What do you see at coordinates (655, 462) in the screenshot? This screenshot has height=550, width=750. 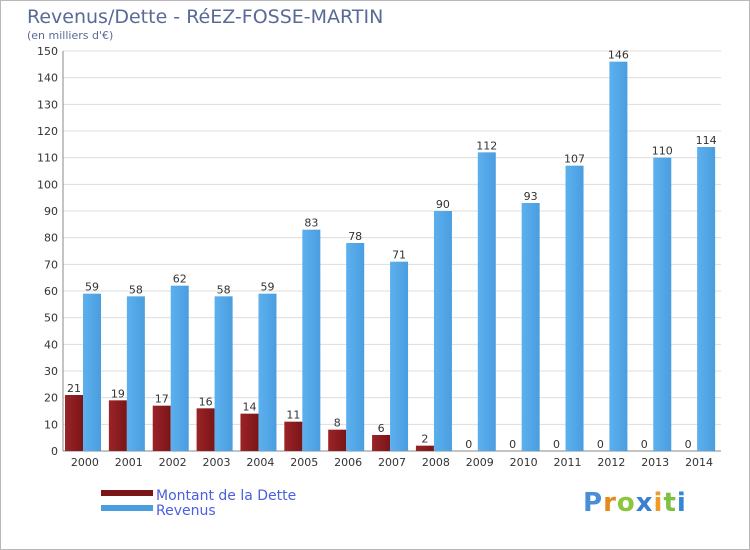 I see `x-tick-label: 2013` at bounding box center [655, 462].